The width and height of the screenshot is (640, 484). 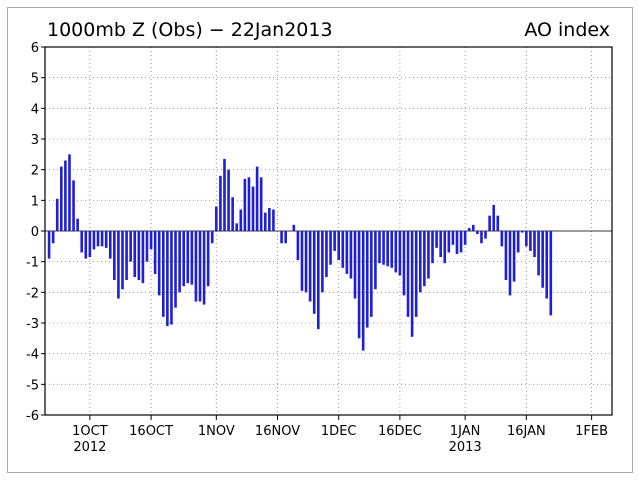 I want to click on x-year-label: 2012, so click(x=89, y=447).